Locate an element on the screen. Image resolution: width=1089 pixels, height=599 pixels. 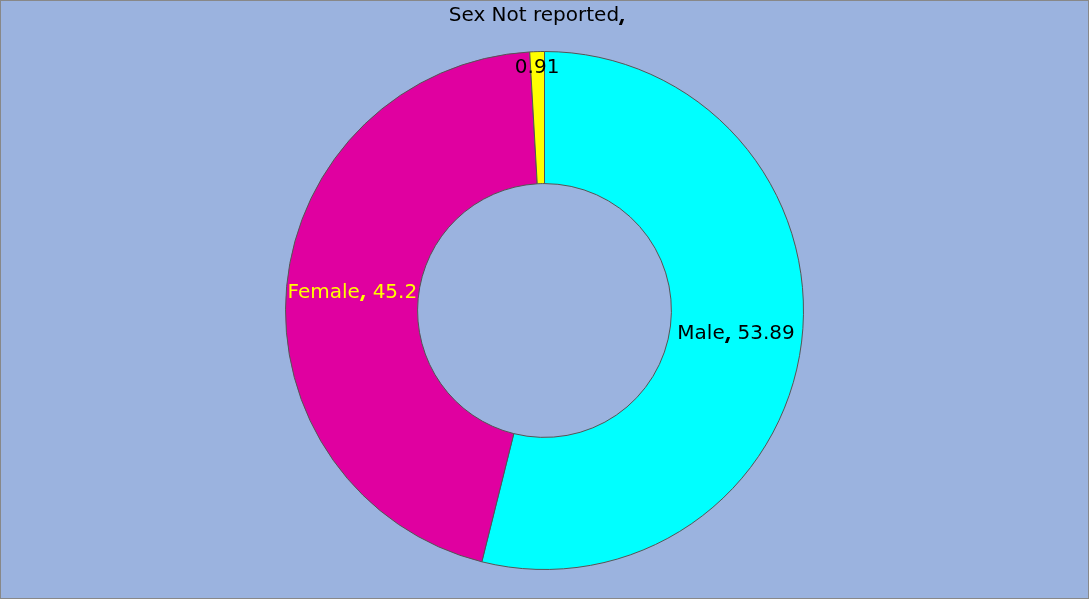
slice-label: Sex Not reported is located at coordinates (534, 13).